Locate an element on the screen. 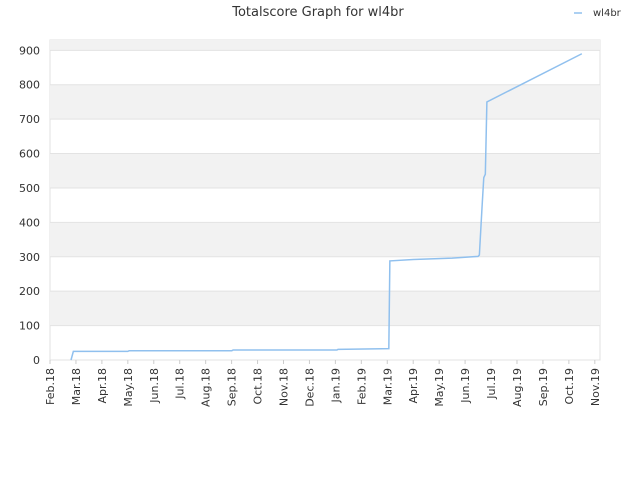  x-tick-label: Jul.18 is located at coordinates (180, 384).